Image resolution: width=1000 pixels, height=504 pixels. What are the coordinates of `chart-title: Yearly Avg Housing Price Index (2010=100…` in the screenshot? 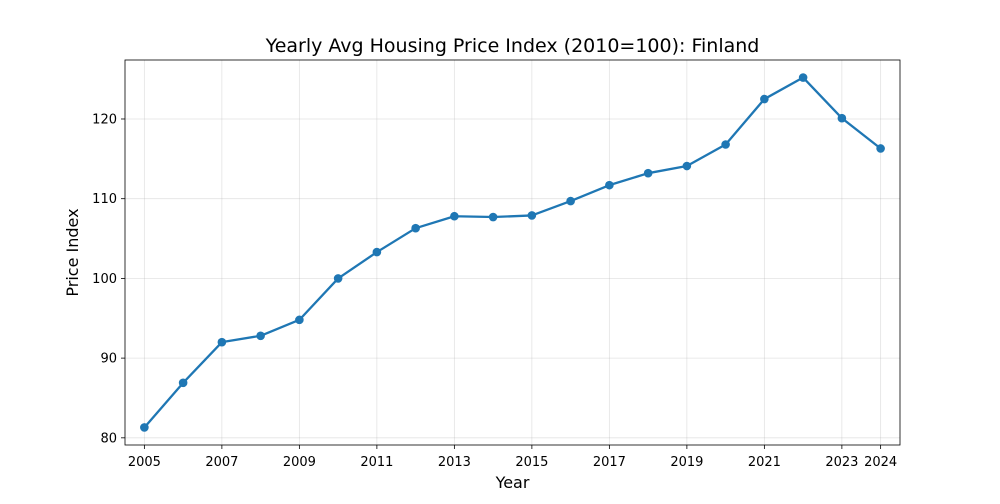 It's located at (512, 46).